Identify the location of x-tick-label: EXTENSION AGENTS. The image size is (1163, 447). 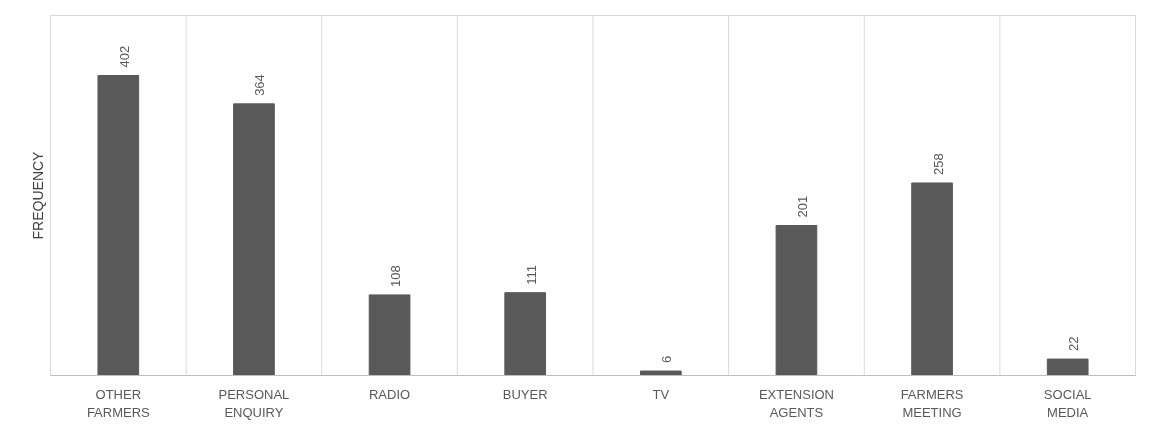
(796, 403).